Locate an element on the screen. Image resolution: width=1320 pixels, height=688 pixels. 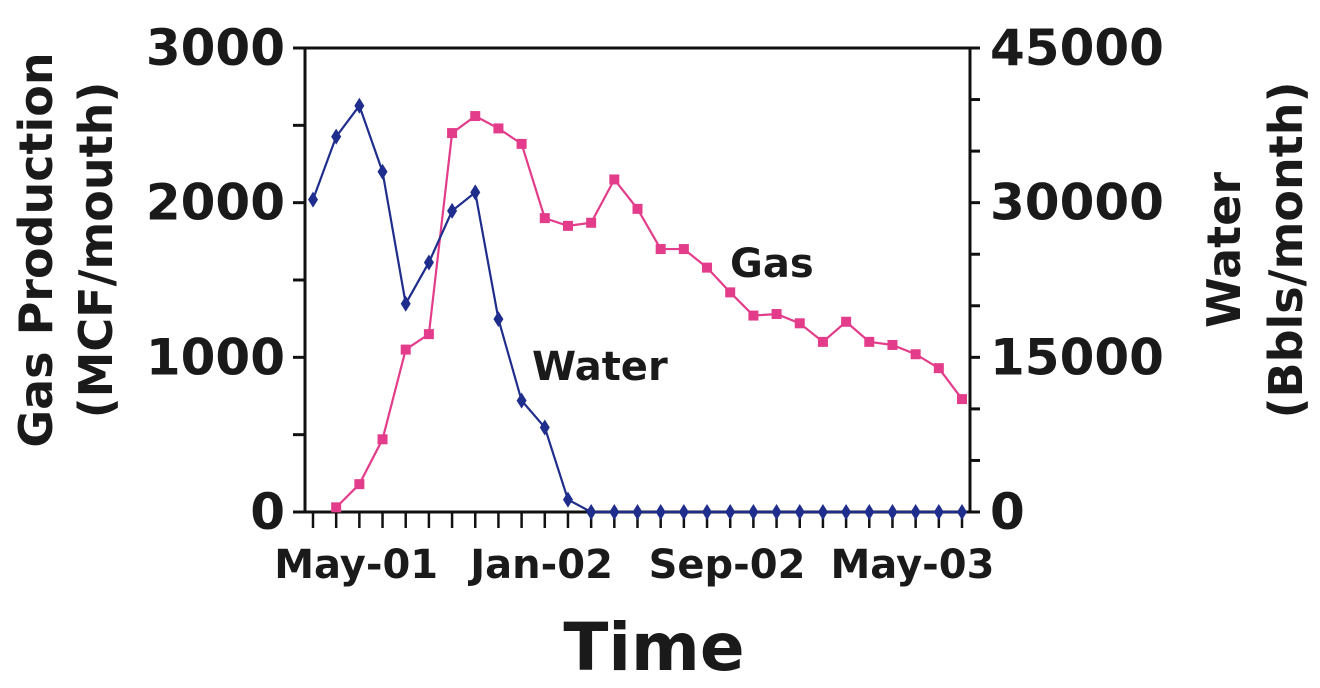
right-axis-title-line2: (Bbls/month) is located at coordinates (1286, 249).